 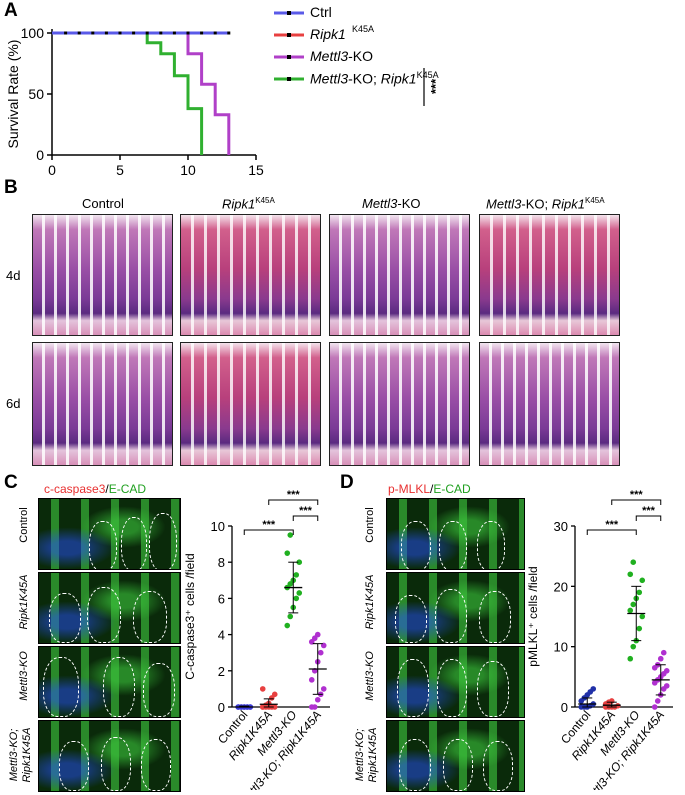 I want to click on y-tick-label: 100, so click(x=33, y=33).